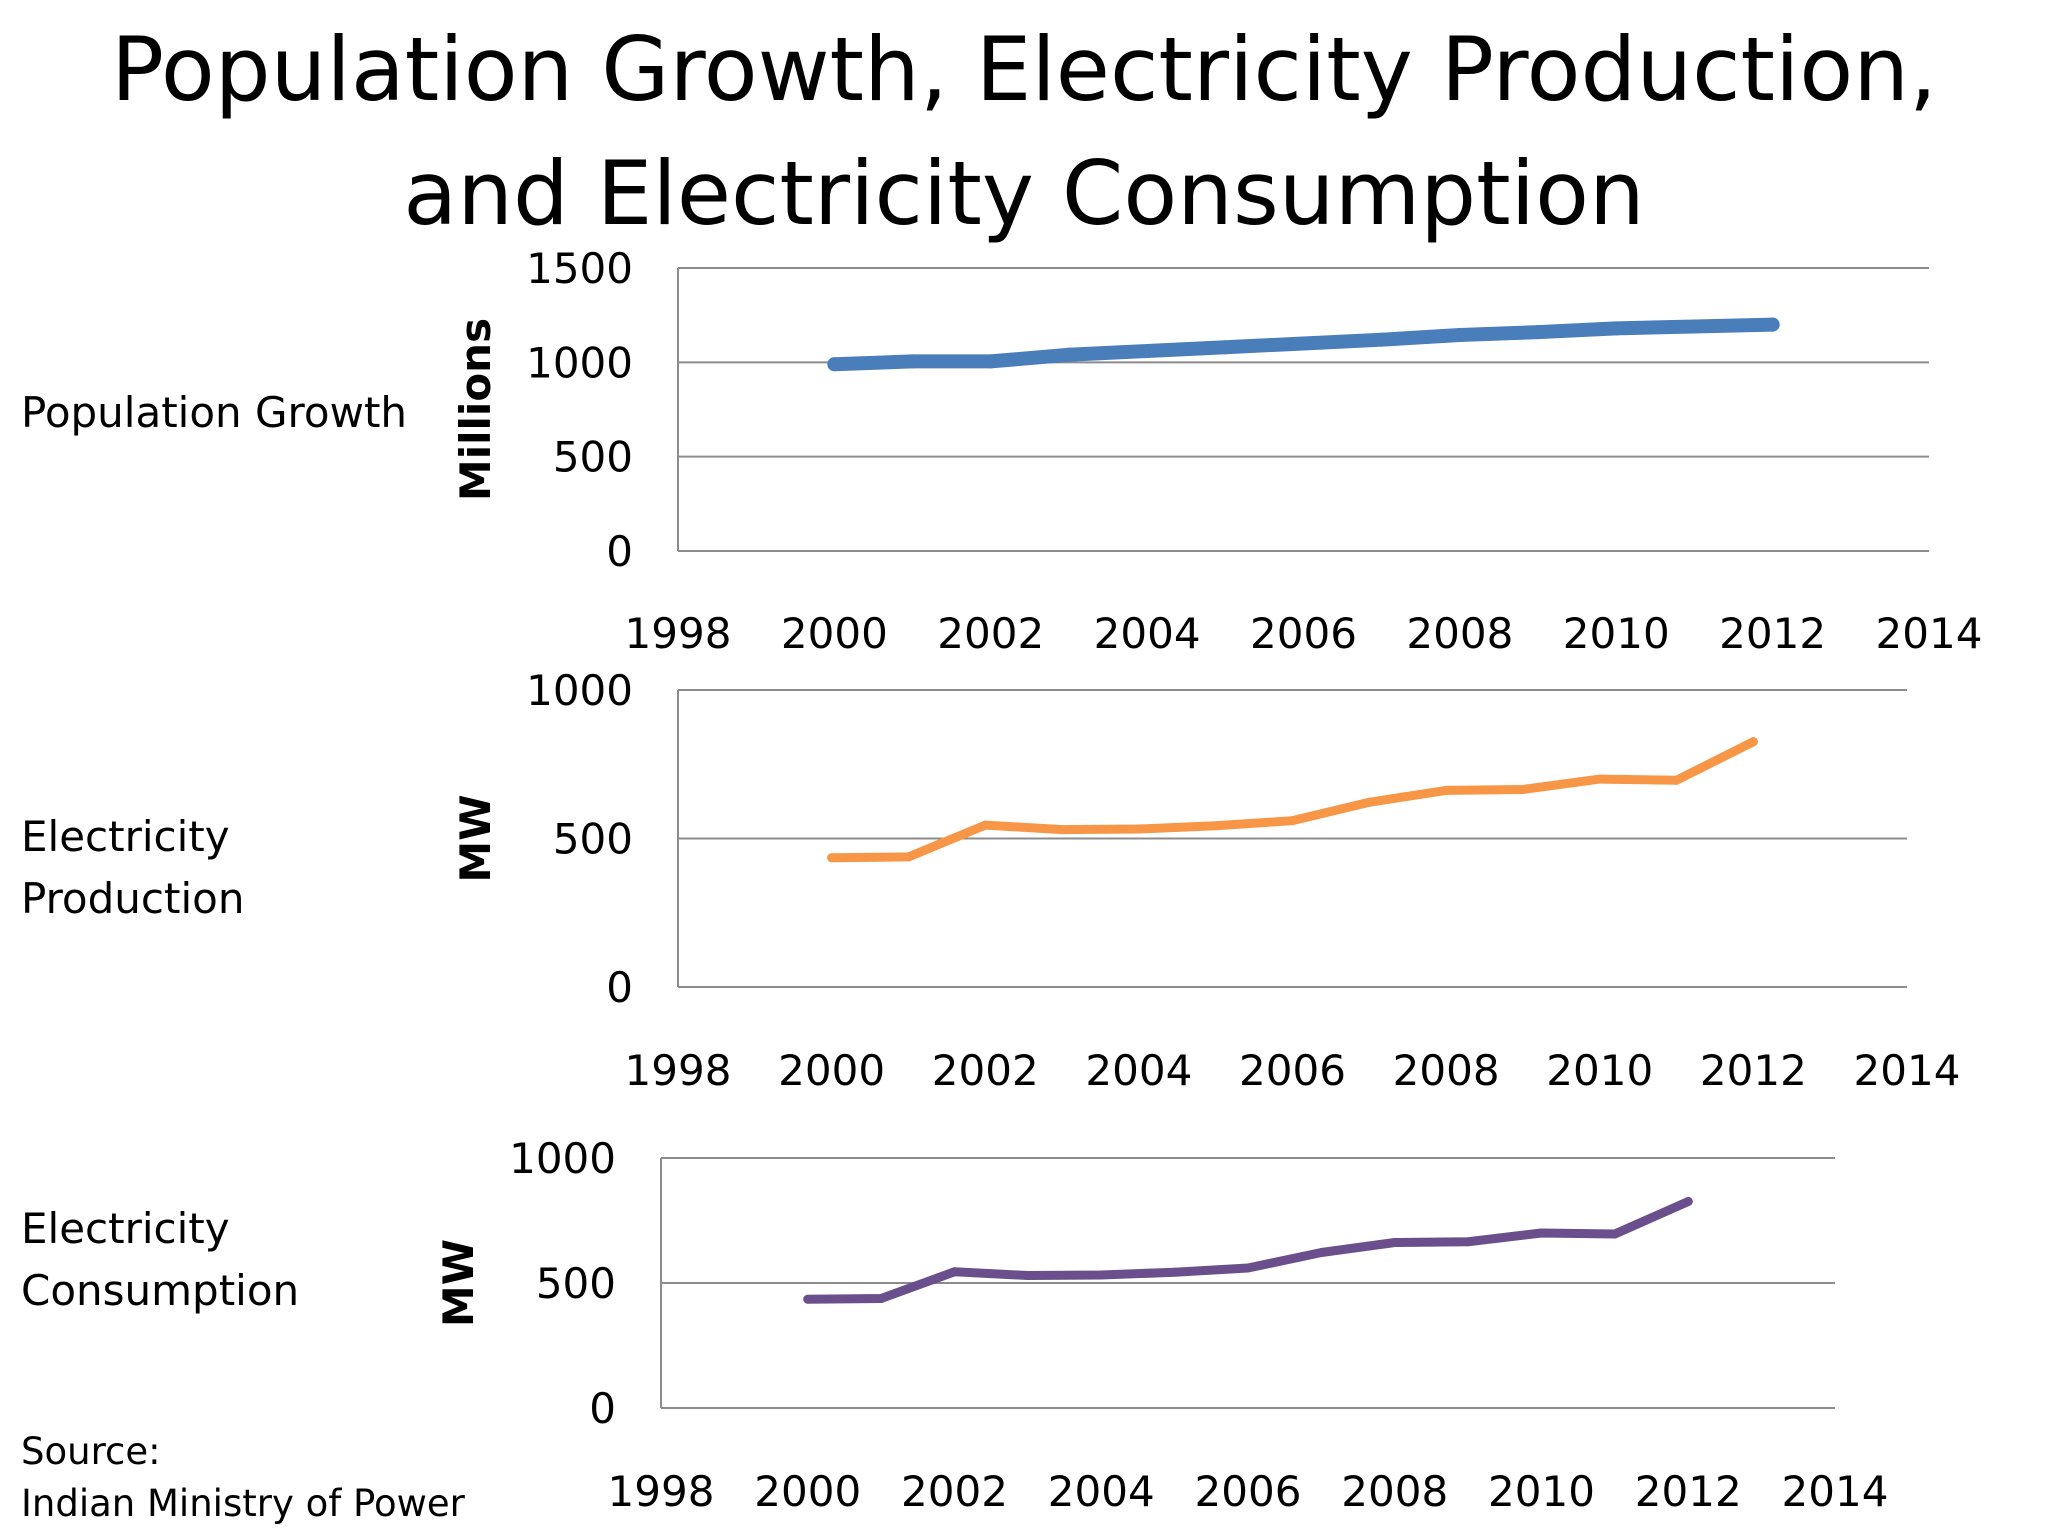 This screenshot has height=1536, width=2048. Describe the element at coordinates (91, 1451) in the screenshot. I see `source-label: Source:` at that location.